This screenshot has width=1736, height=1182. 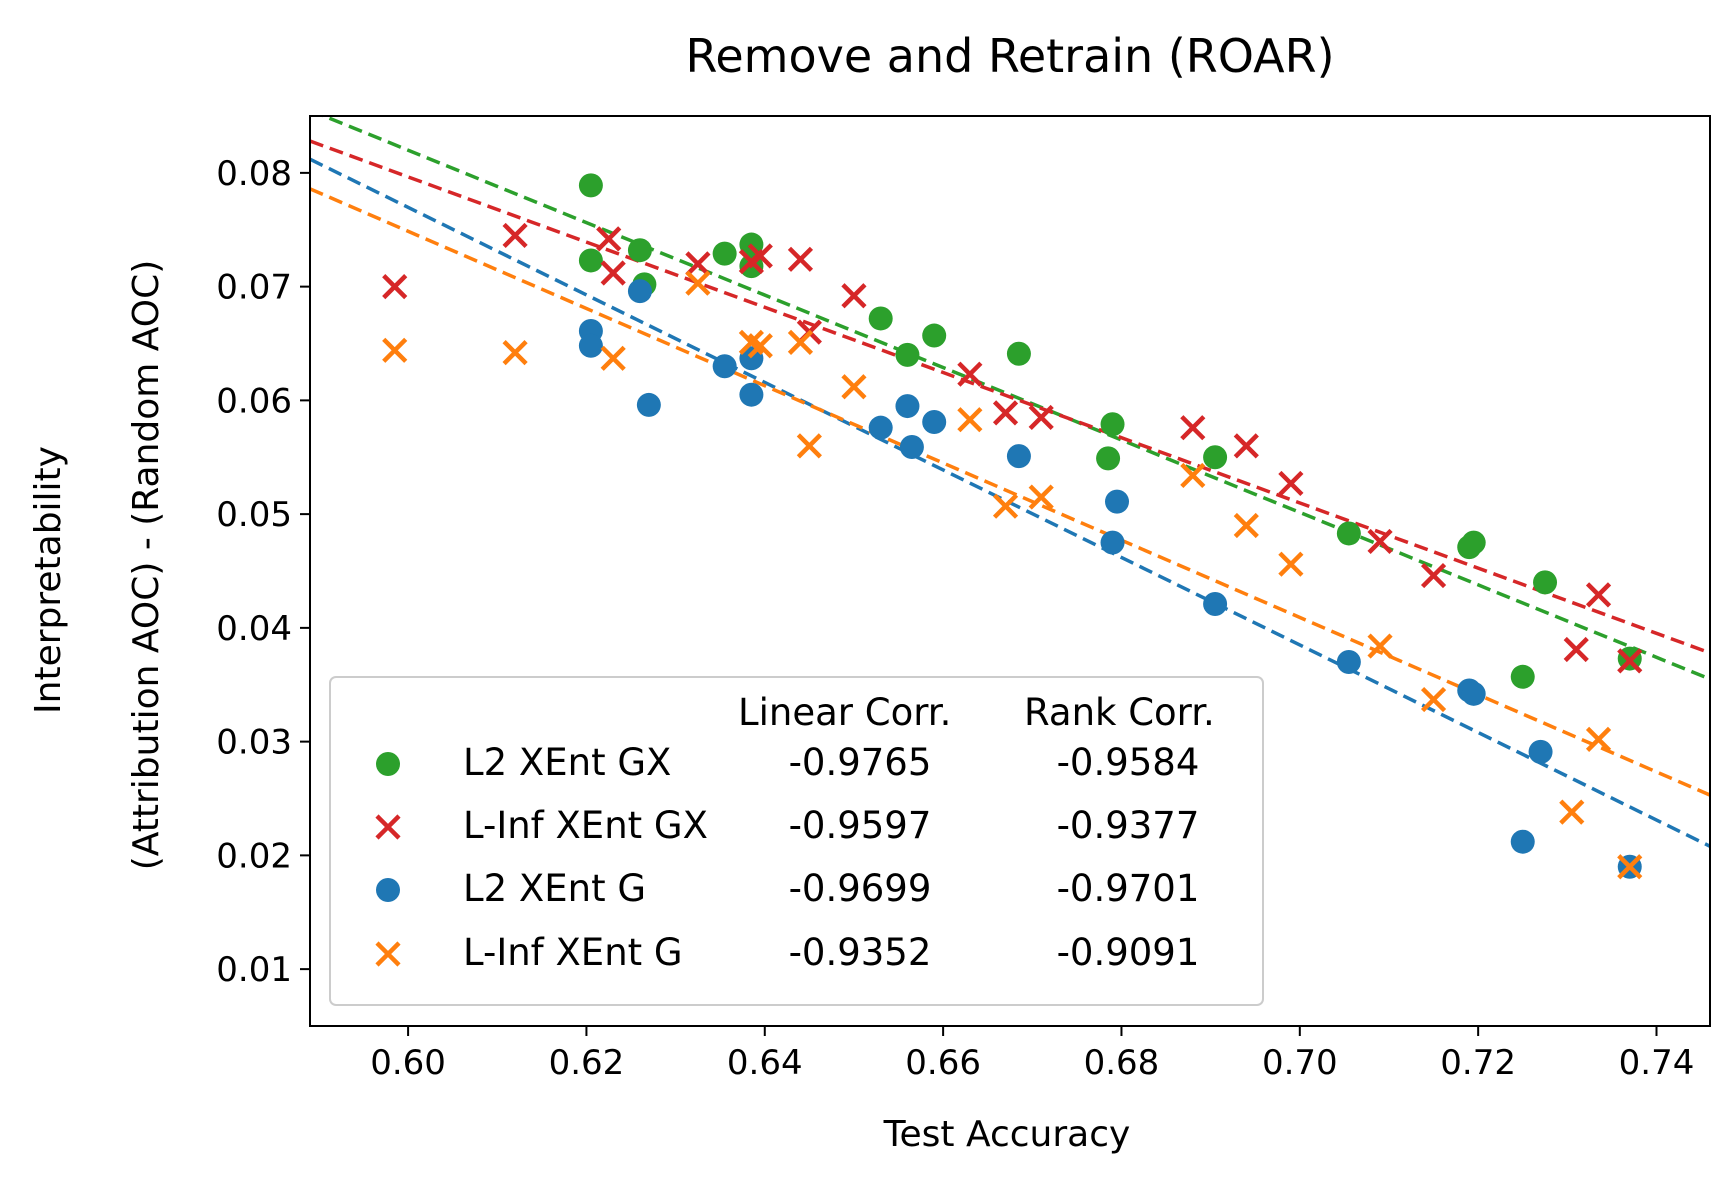 What do you see at coordinates (254, 515) in the screenshot?
I see `y-tick-label: 0.05` at bounding box center [254, 515].